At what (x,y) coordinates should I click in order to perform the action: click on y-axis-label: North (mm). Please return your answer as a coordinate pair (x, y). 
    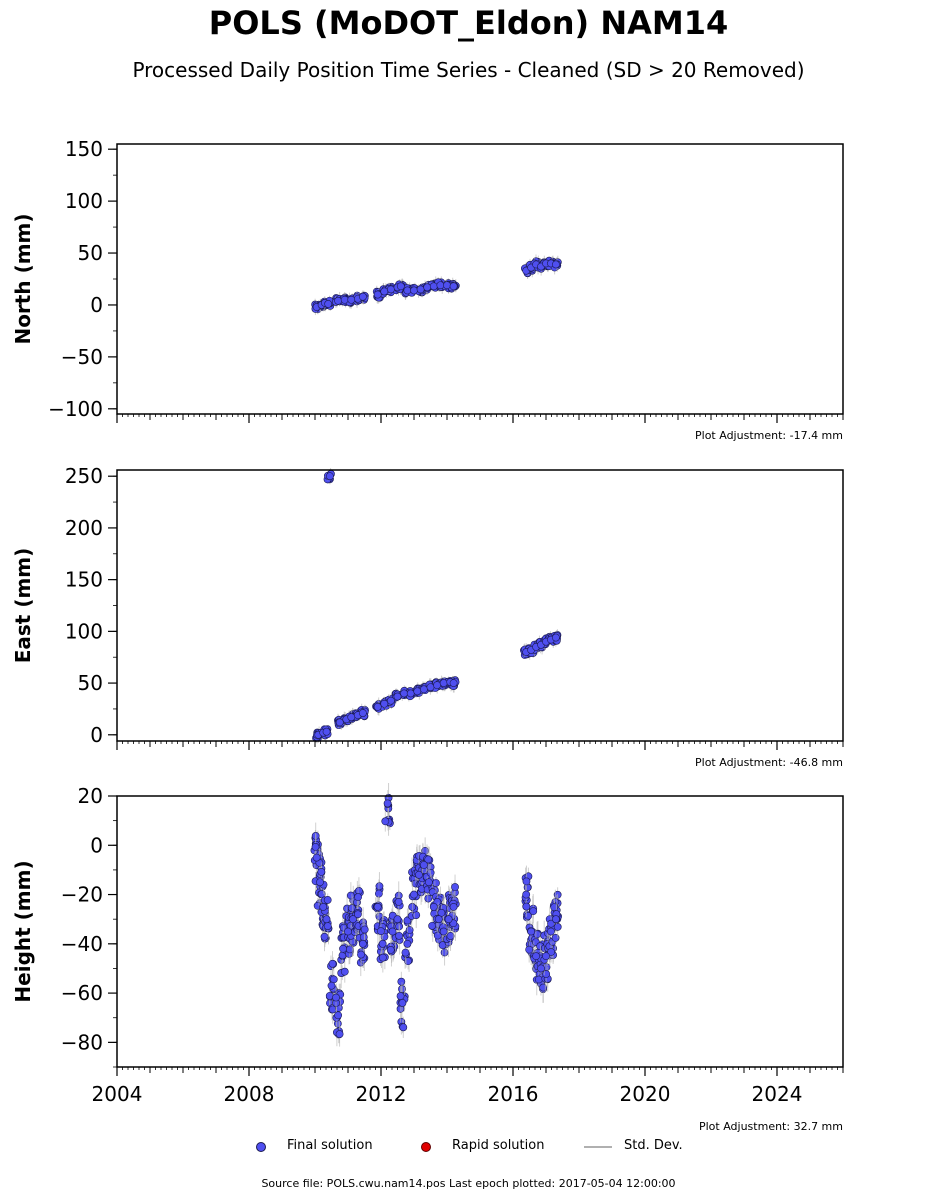
    Looking at the image, I should click on (23, 278).